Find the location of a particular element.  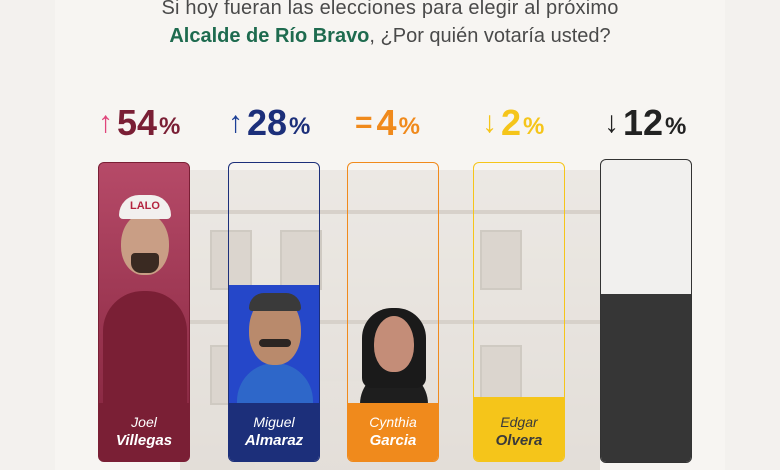

stat-garcia: = 4 % is located at coordinates (387, 123).